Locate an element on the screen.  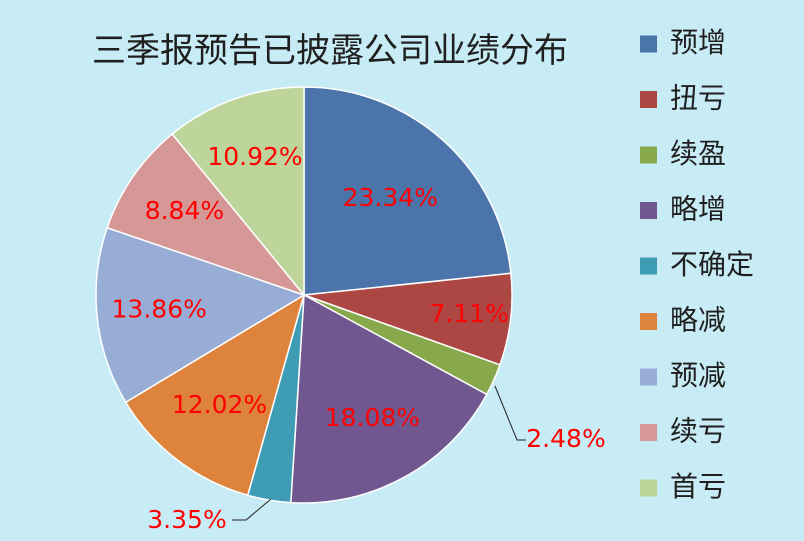
legend-label-9: 首亏 is located at coordinates (698, 486).